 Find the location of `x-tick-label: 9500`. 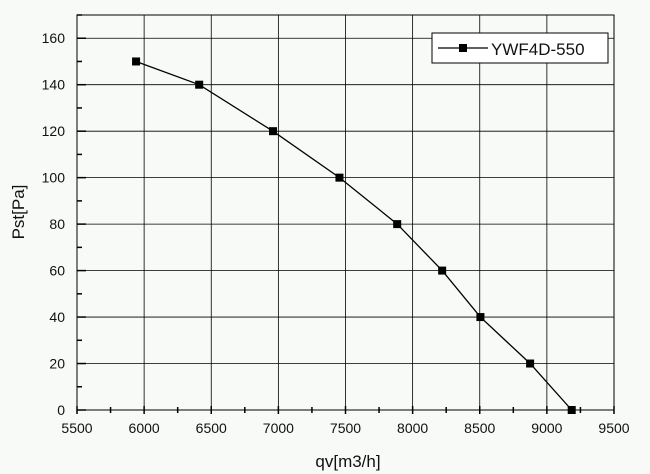

x-tick-label: 9500 is located at coordinates (613, 428).